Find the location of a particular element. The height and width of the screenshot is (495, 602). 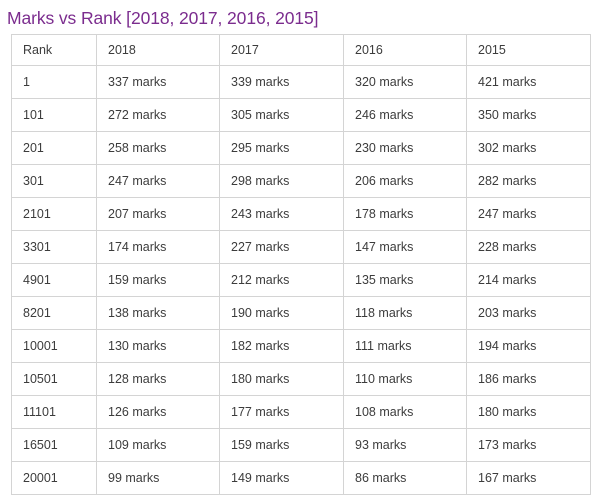

page-title: Marks vs Rank [2018, 2017, 2016, 2015] is located at coordinates (163, 18).